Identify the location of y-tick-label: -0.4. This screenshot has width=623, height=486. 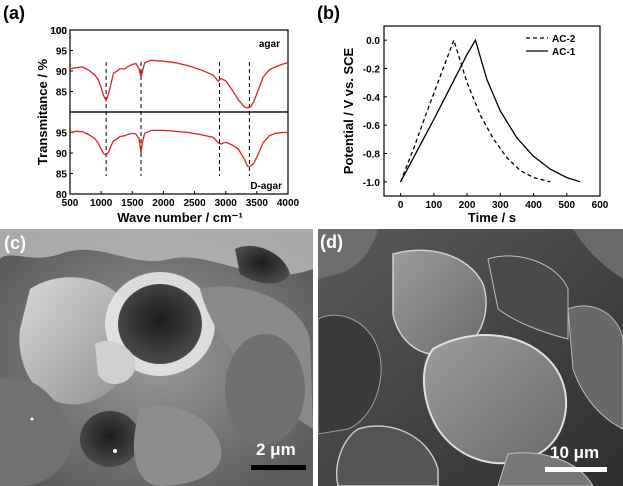
(372, 98).